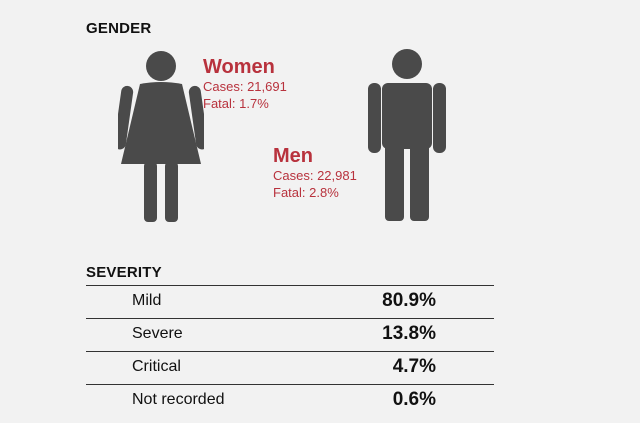 The height and width of the screenshot is (423, 640). I want to click on gender-heading: GENDER, so click(119, 28).